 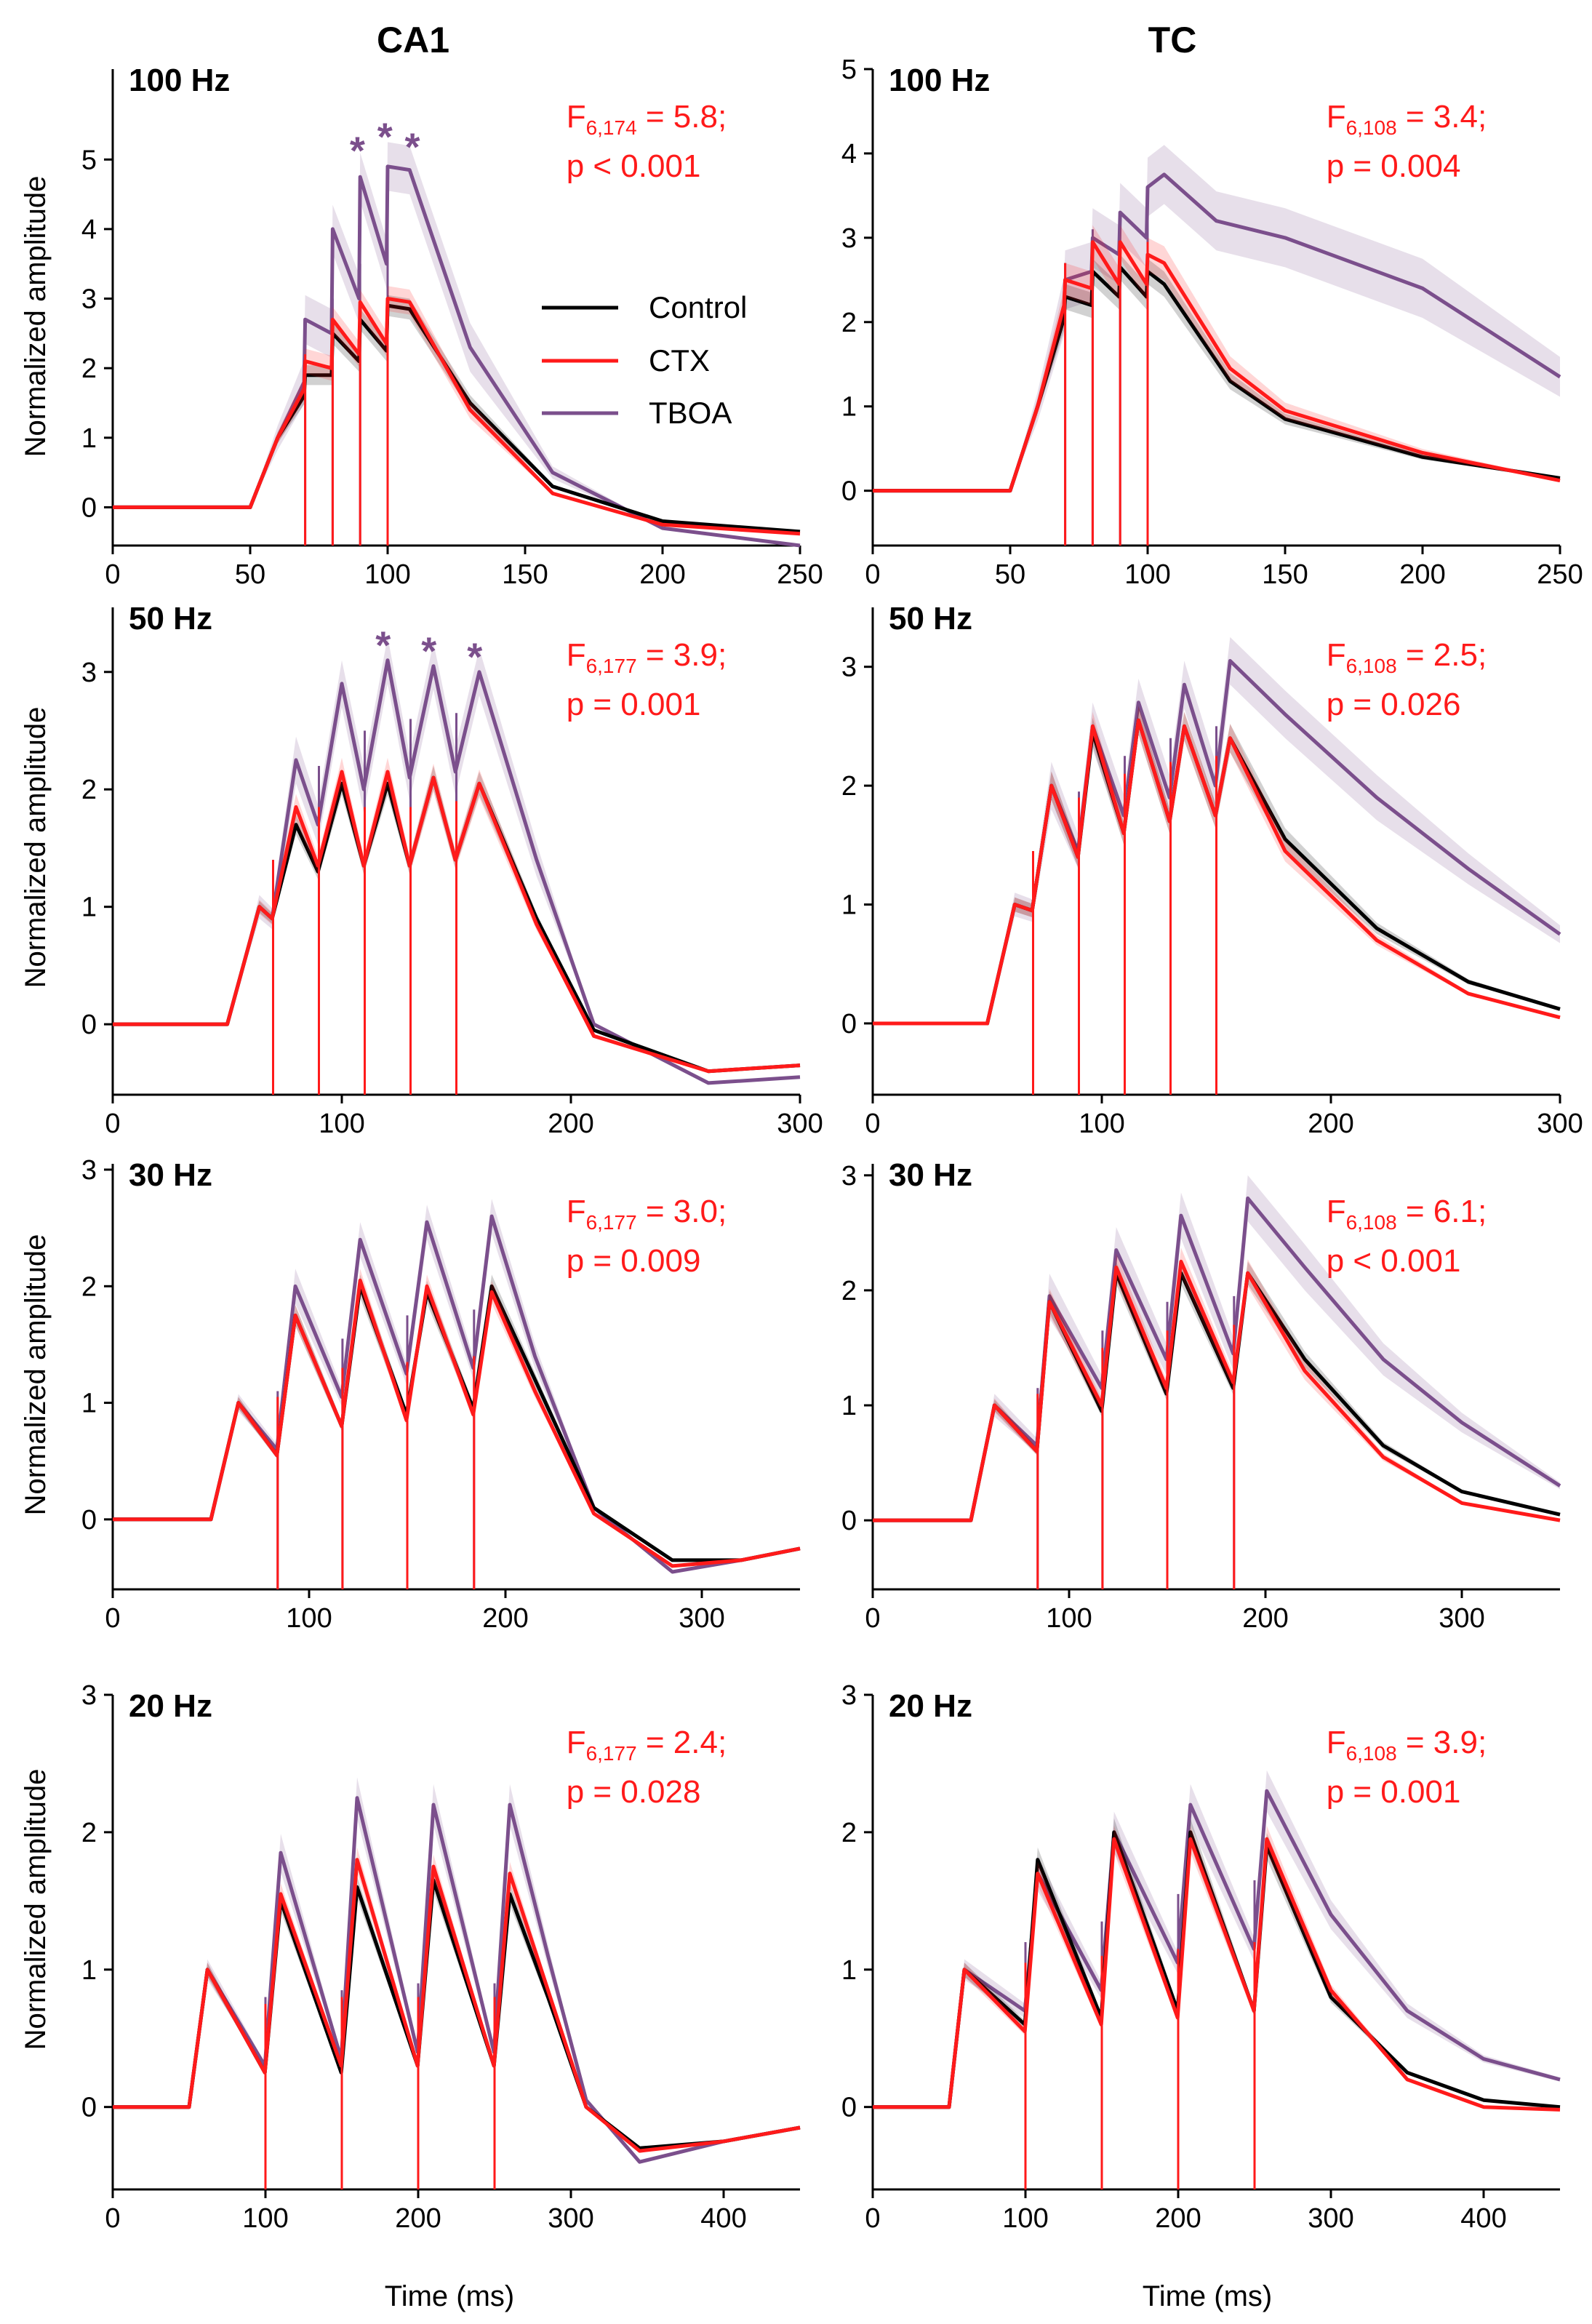 What do you see at coordinates (1394, 1792) in the screenshot?
I see `stat-p-value: p = 0.001` at bounding box center [1394, 1792].